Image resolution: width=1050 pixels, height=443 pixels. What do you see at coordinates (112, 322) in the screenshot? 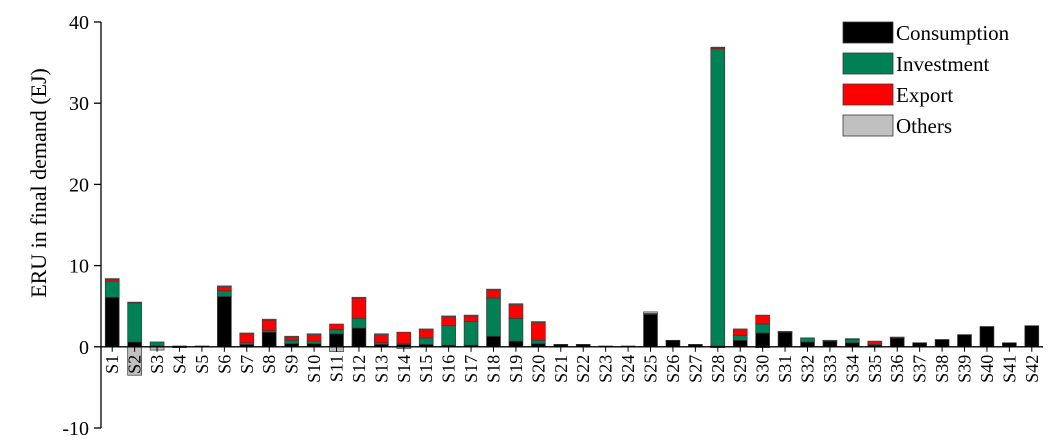
I see `bar-S1-consumption` at bounding box center [112, 322].